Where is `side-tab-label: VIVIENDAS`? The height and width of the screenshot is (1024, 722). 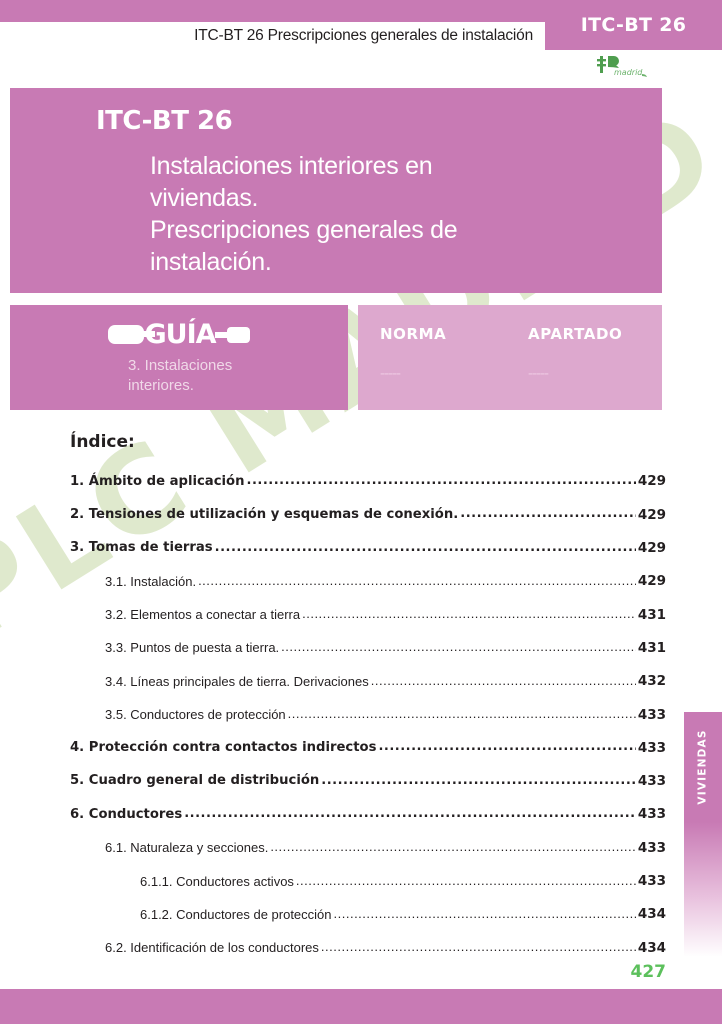 side-tab-label: VIVIENDAS is located at coordinates (703, 767).